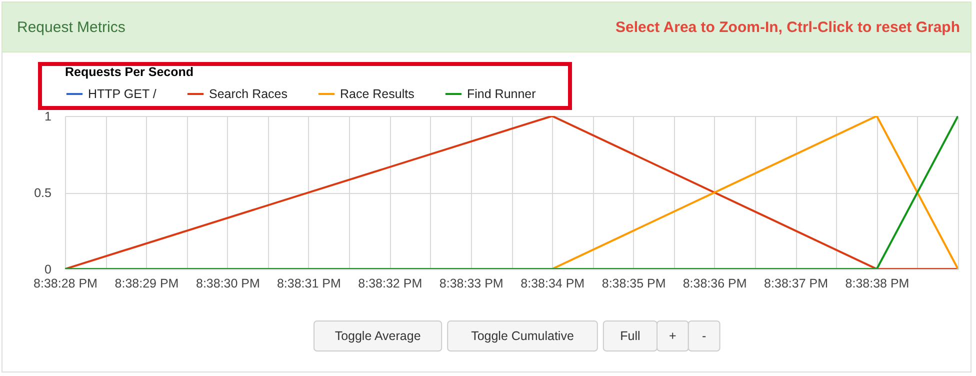 This screenshot has height=376, width=976. Describe the element at coordinates (48, 117) in the screenshot. I see `y-tick-label: 1` at that location.